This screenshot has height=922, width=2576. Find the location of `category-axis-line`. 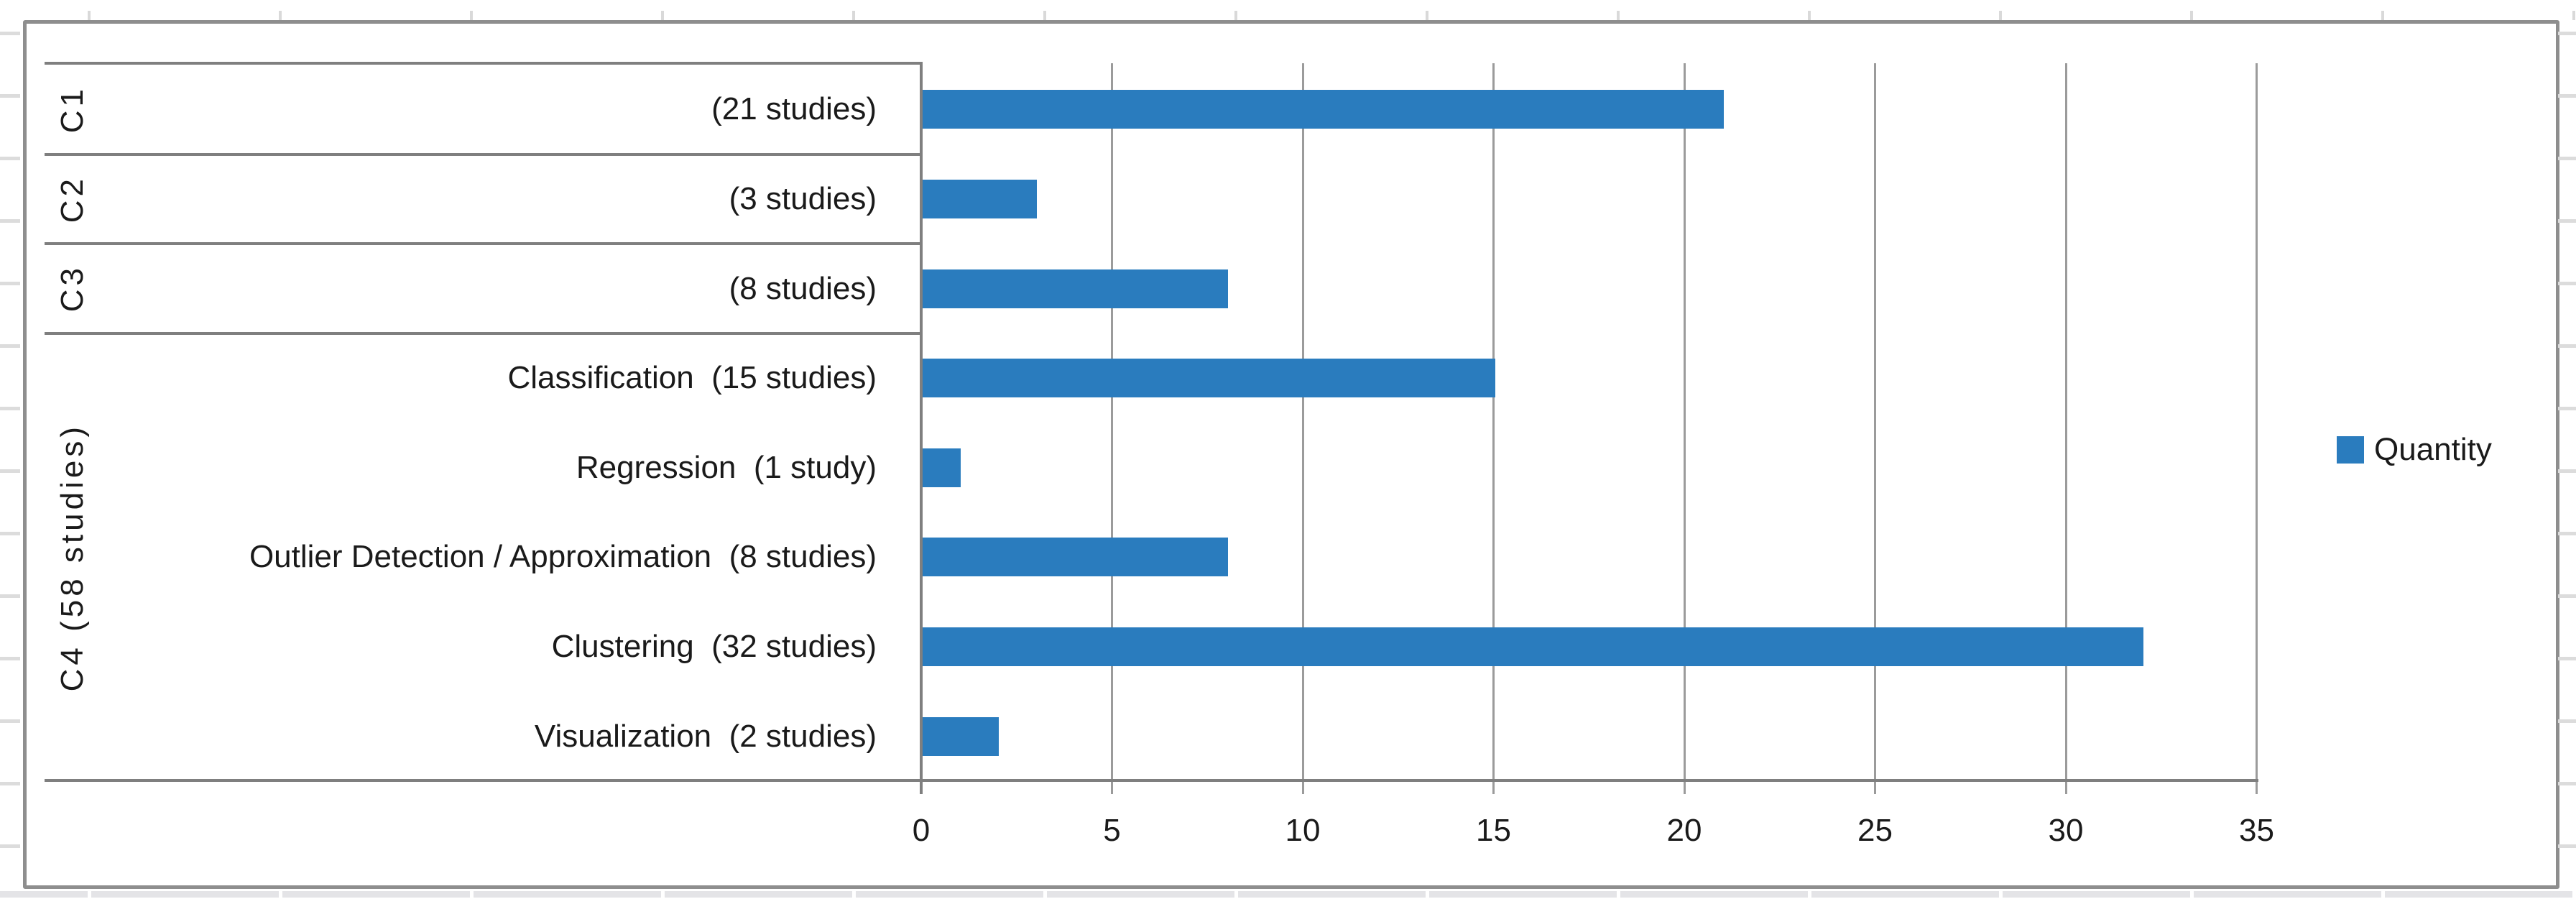

category-axis-line is located at coordinates (922, 428).